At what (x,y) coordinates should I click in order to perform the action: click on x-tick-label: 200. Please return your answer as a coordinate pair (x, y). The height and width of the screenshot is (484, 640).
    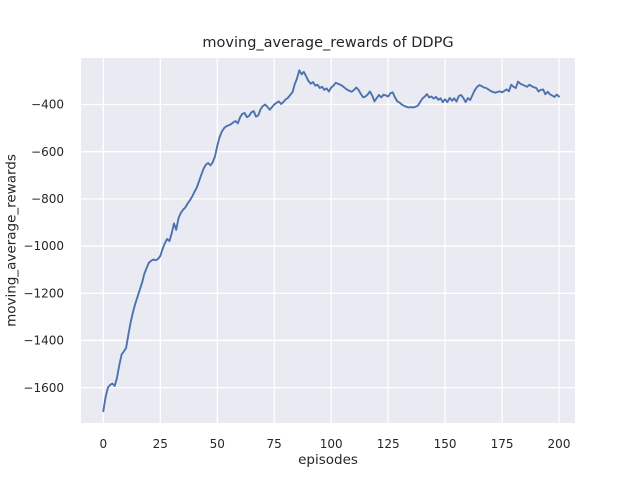
    Looking at the image, I should click on (559, 444).